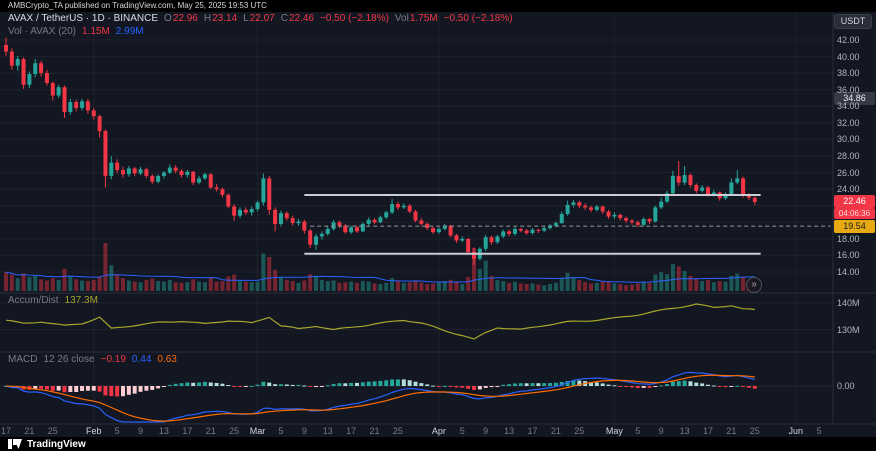 The height and width of the screenshot is (451, 876). I want to click on footer-bar: TradingView, so click(438, 444).